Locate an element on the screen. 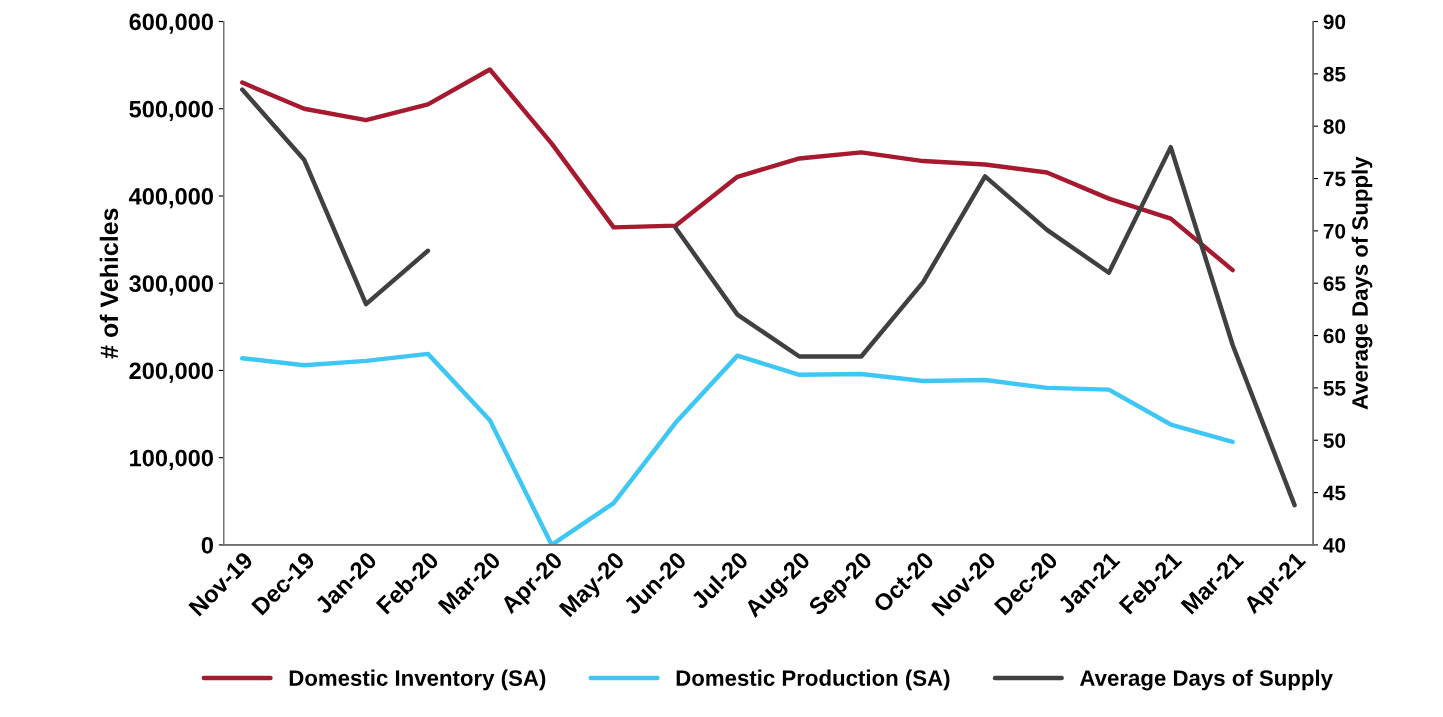 The width and height of the screenshot is (1443, 717). y-axis-title: # of Vehicles is located at coordinates (109, 283).